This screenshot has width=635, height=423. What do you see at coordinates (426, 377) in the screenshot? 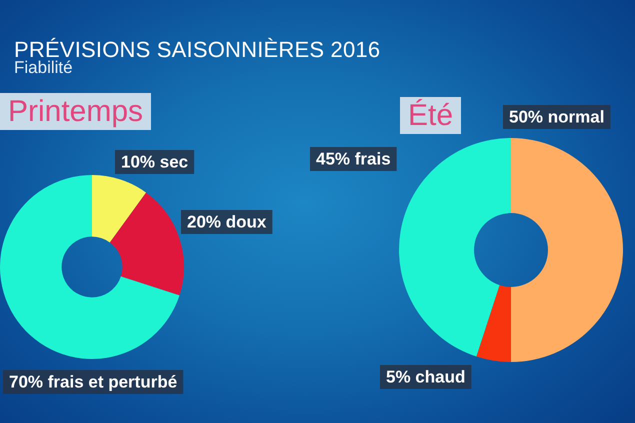
I see `slice-label: 5% chaud` at bounding box center [426, 377].